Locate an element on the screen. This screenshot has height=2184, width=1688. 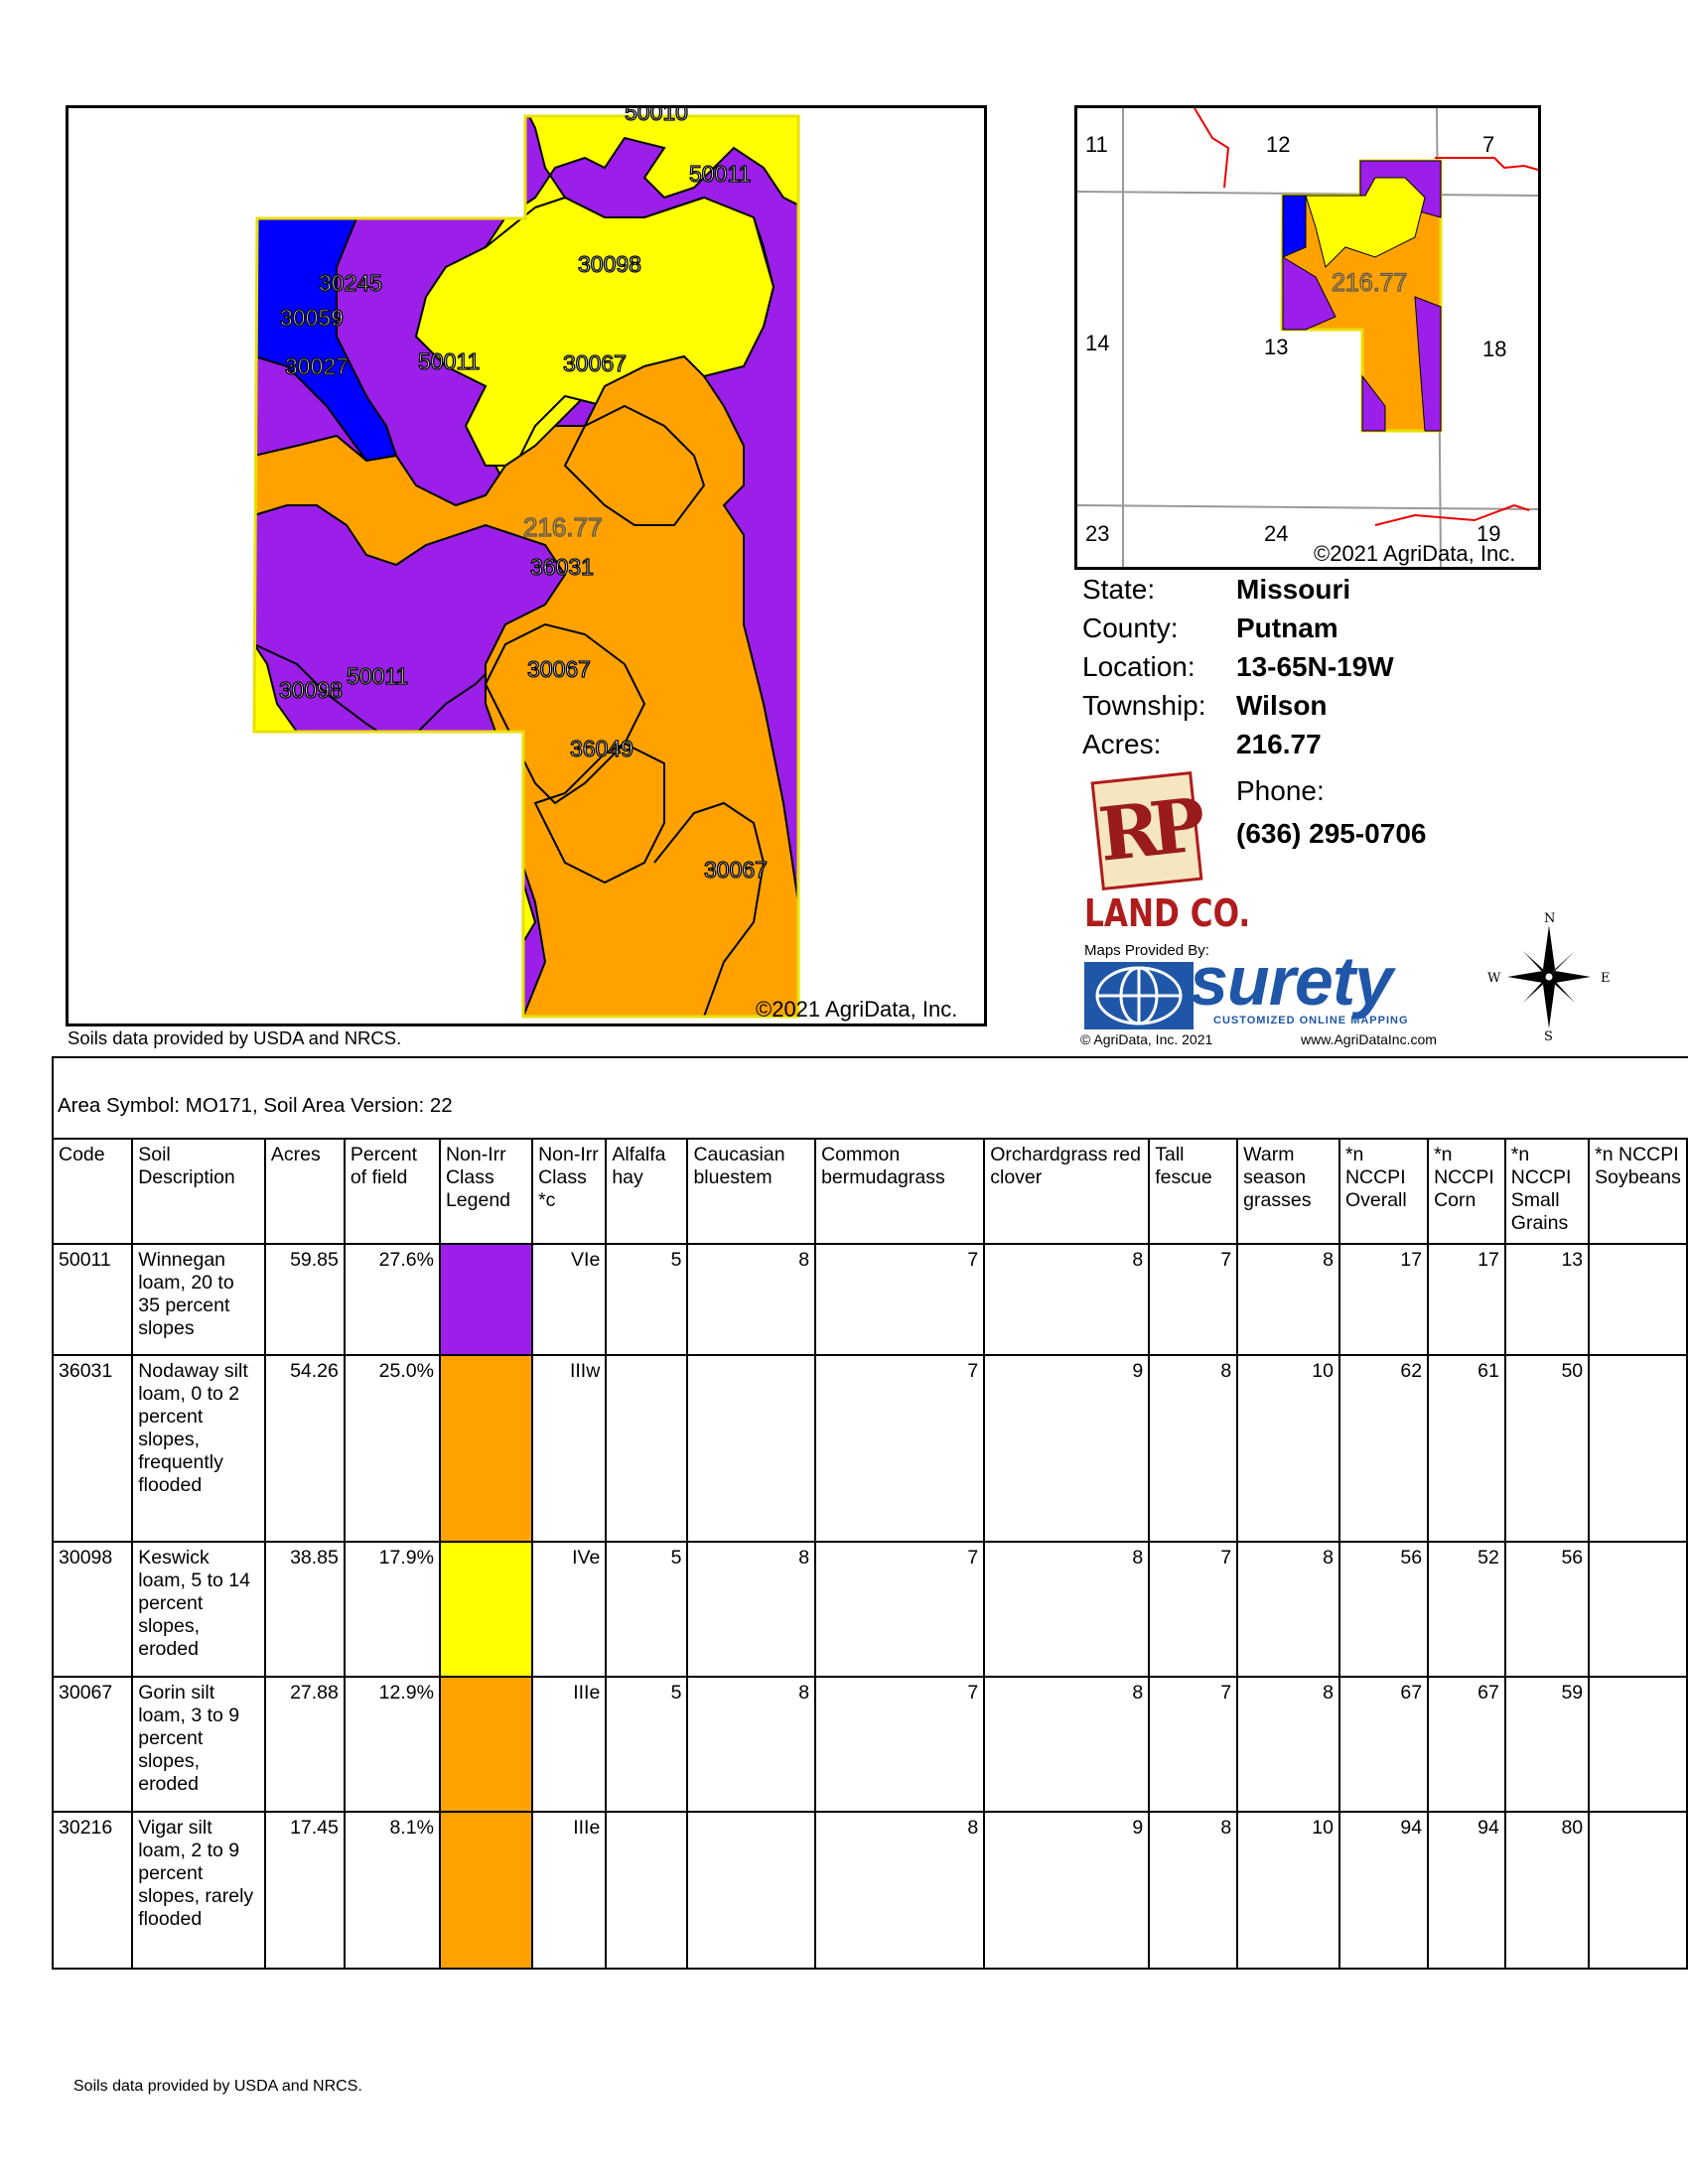
locator-copyright: ©2021 AgriData, Inc. is located at coordinates (1414, 553).